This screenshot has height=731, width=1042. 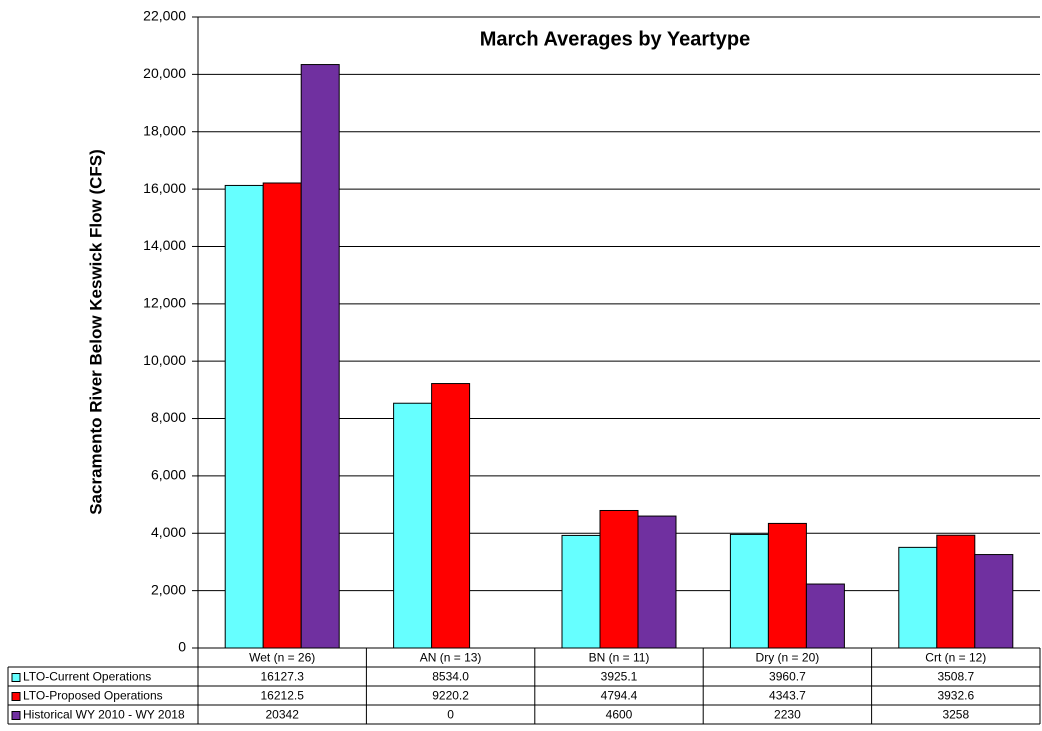 What do you see at coordinates (619, 677) in the screenshot?
I see `table-value: 3925.1` at bounding box center [619, 677].